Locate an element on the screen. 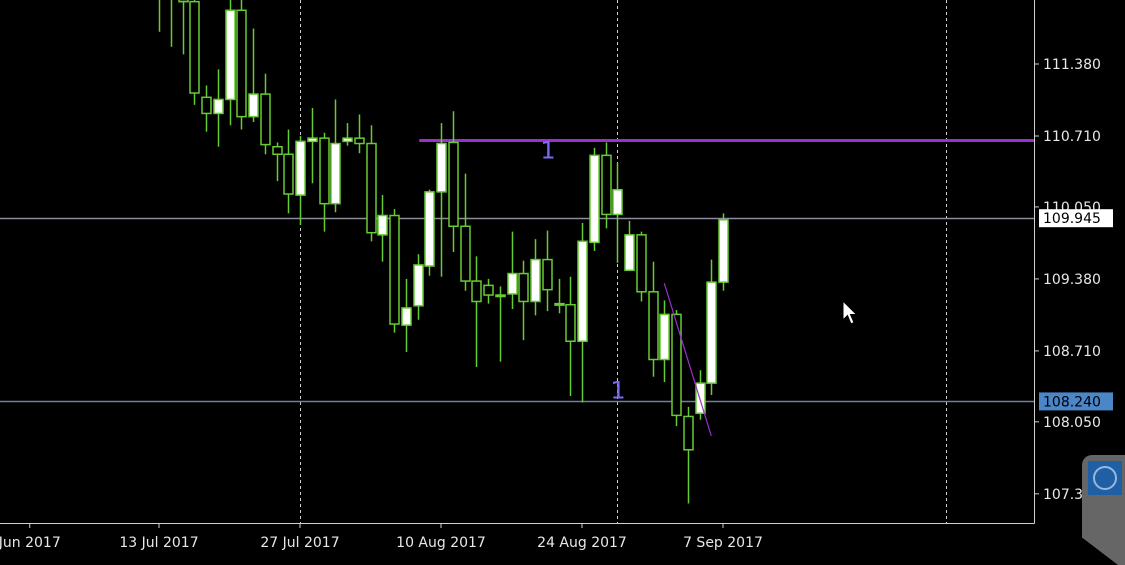 This screenshot has height=565, width=1125. teamviewer-icon is located at coordinates (1105, 478).